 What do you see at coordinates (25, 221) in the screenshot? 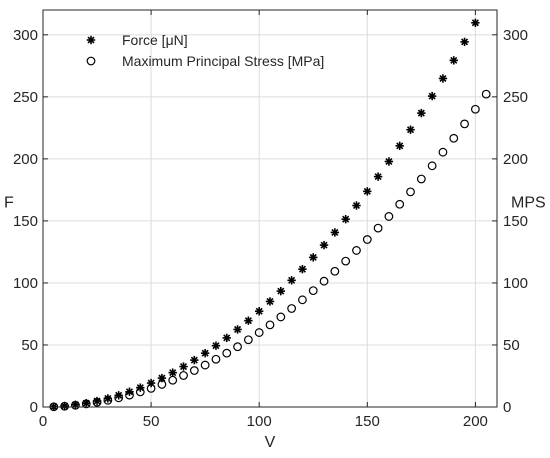
I see `y-tick-label: 150` at bounding box center [25, 221].